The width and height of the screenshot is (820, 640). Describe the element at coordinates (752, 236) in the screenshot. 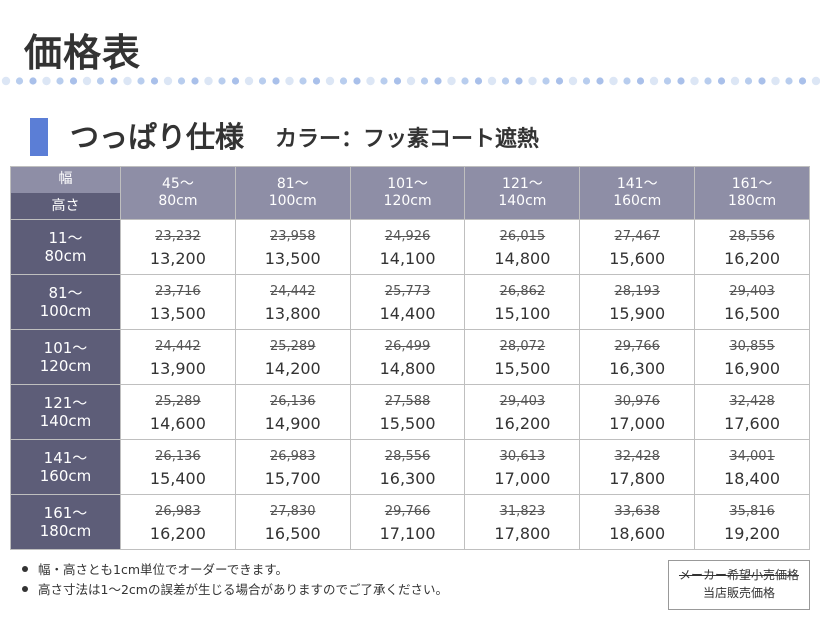

I see `original-price: 28,556` at that location.